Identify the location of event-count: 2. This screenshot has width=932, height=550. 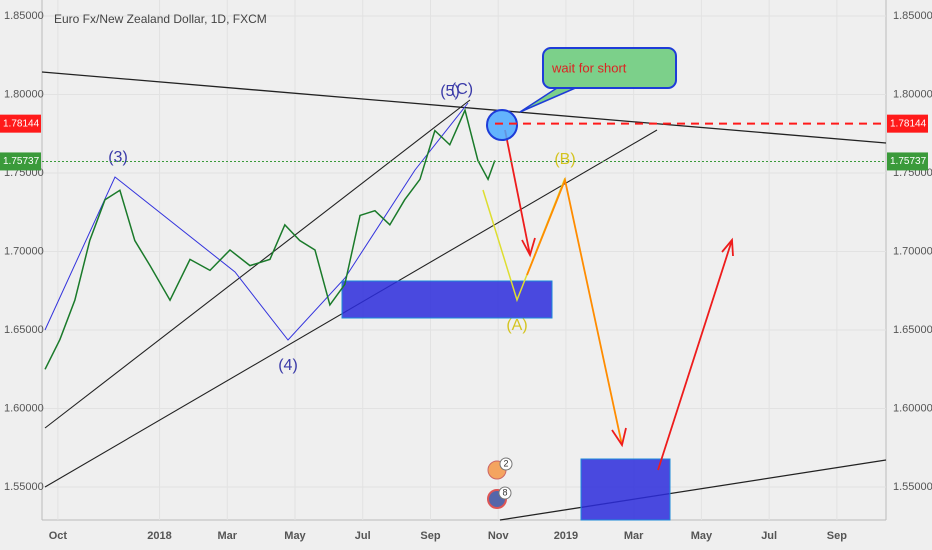
(505, 463).